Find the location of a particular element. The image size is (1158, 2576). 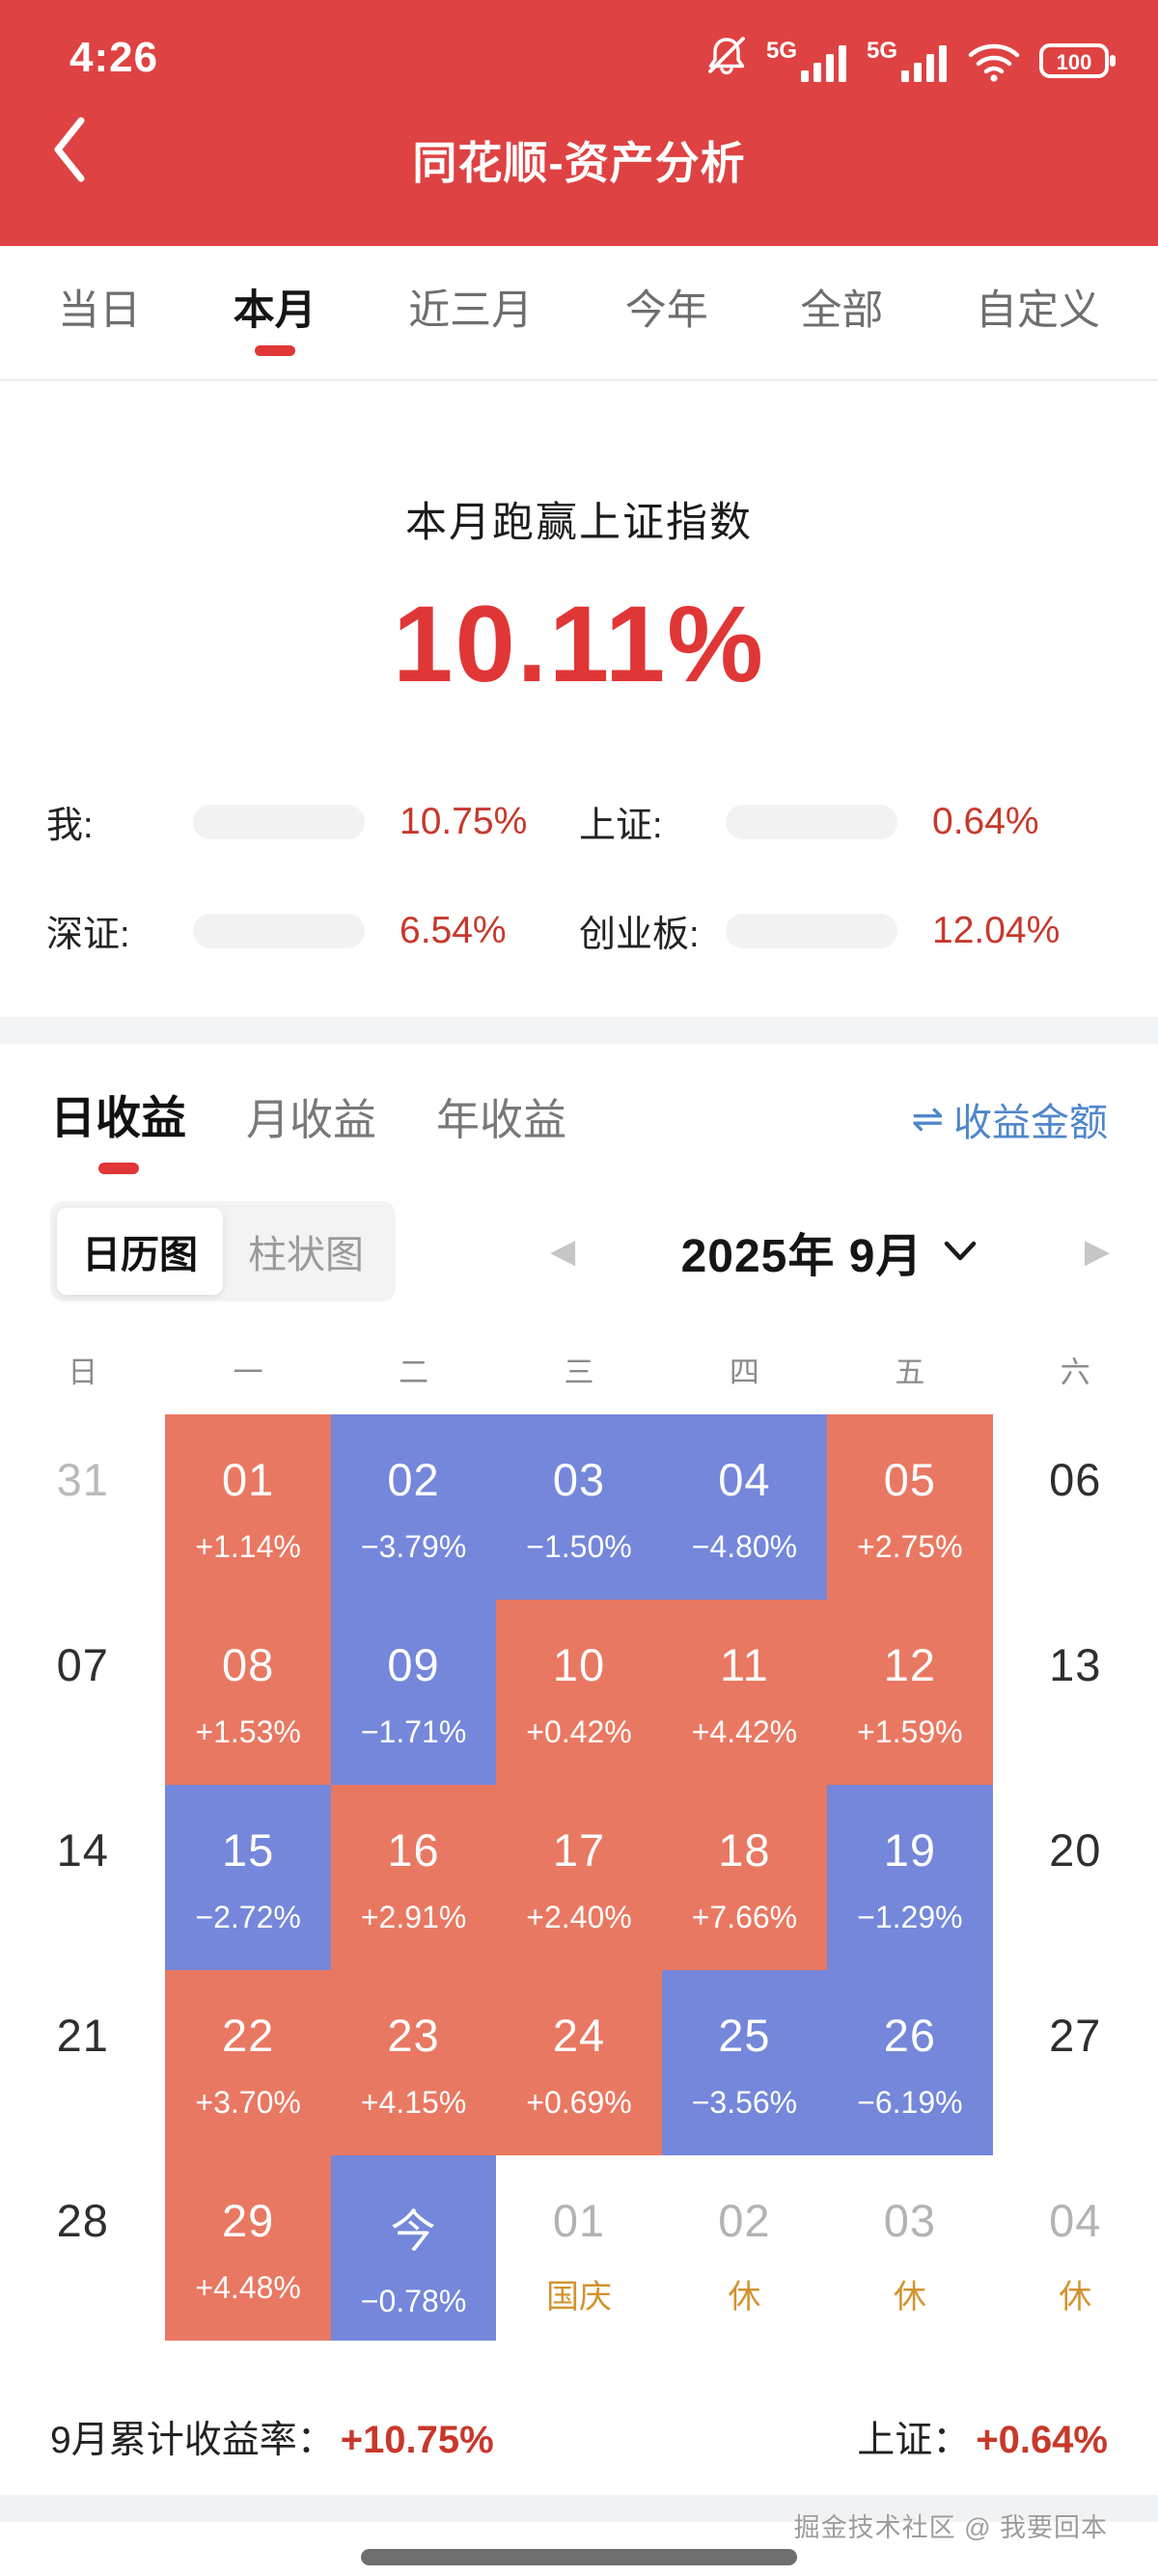

calendar-day-cell: 20 is located at coordinates (1075, 1877).